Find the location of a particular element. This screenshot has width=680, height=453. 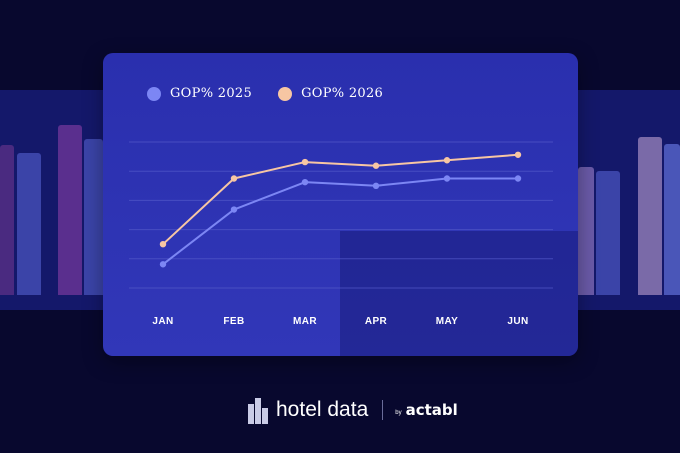

legend-dot-2025-icon is located at coordinates (154, 93).